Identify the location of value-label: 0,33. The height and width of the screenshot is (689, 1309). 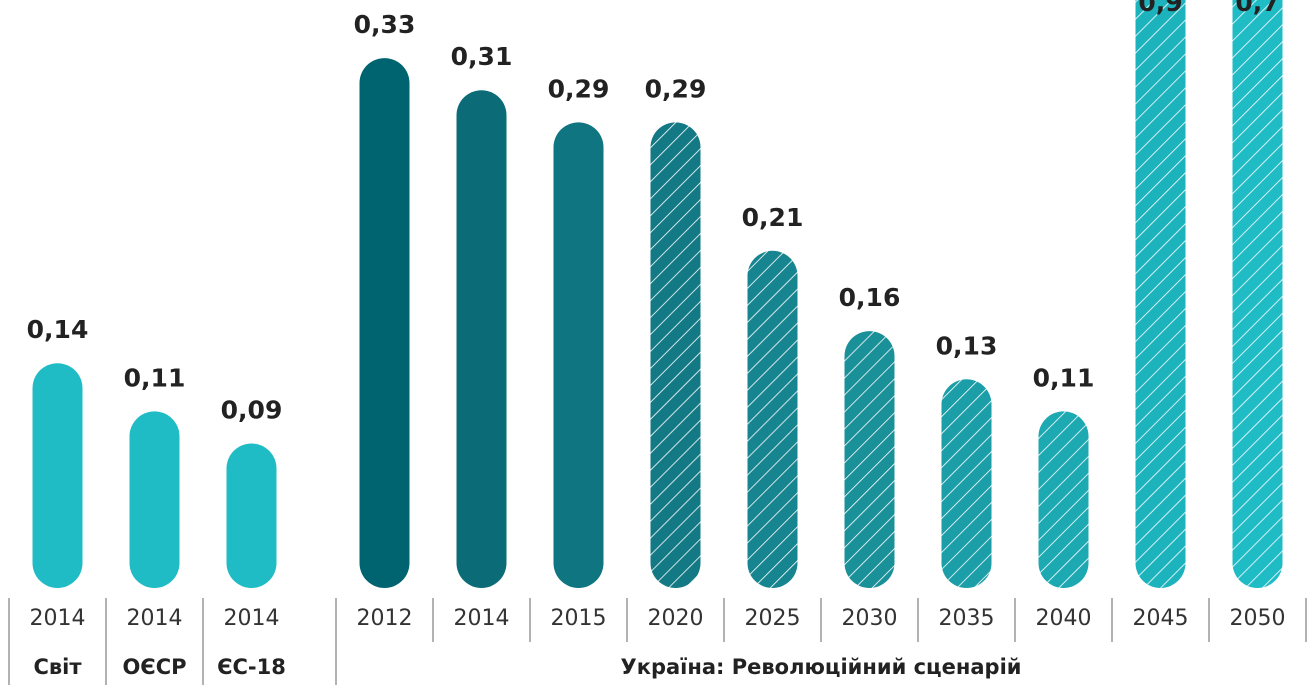
(385, 24).